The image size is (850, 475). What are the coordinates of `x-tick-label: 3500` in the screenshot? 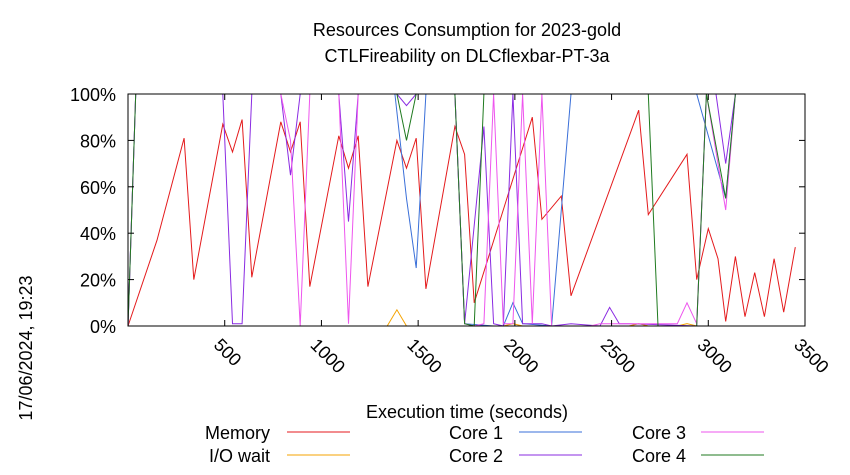 It's located at (811, 356).